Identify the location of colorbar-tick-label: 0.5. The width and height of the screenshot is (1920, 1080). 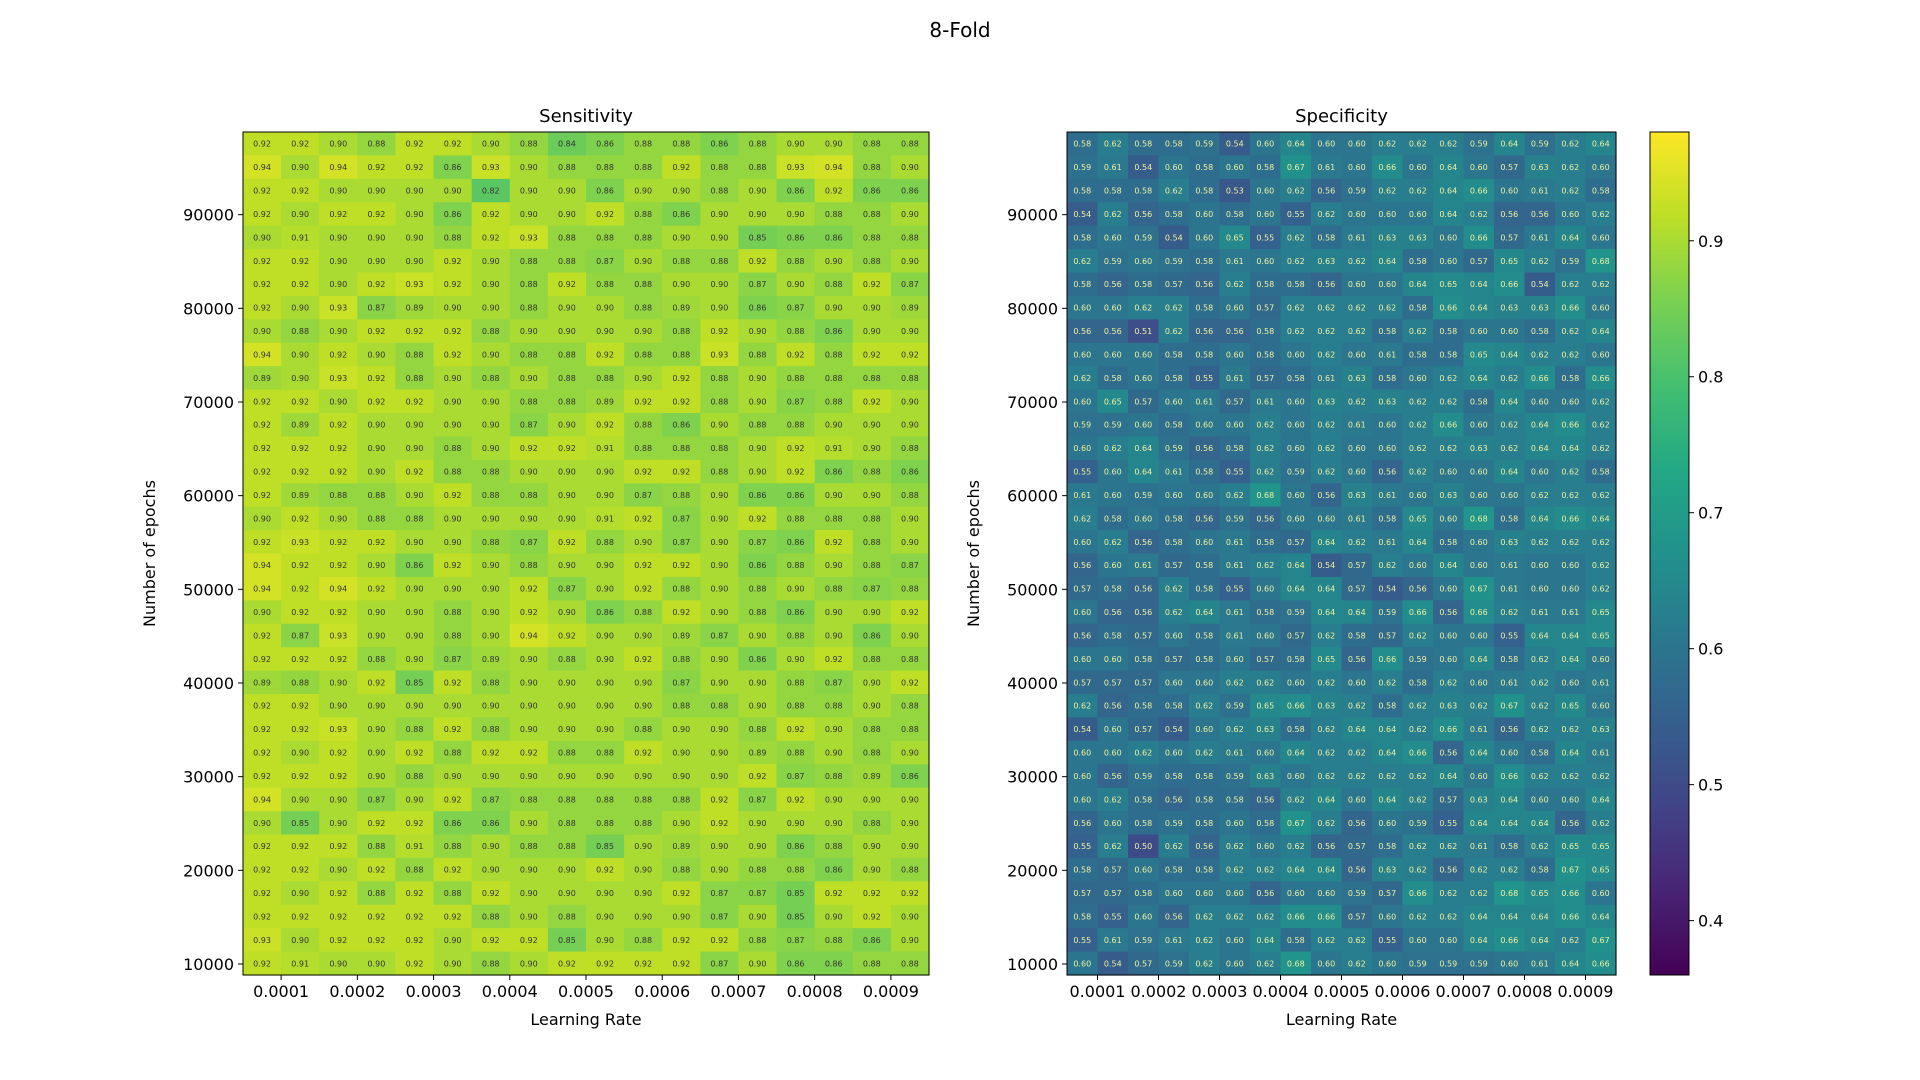
(1710, 785).